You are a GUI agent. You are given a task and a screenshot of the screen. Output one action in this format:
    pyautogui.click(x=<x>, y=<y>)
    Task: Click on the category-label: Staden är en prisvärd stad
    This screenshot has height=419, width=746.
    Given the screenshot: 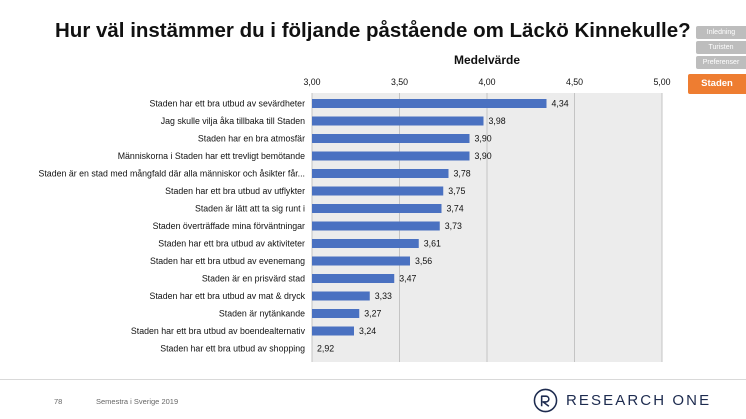 What is the action you would take?
    pyautogui.click(x=253, y=279)
    